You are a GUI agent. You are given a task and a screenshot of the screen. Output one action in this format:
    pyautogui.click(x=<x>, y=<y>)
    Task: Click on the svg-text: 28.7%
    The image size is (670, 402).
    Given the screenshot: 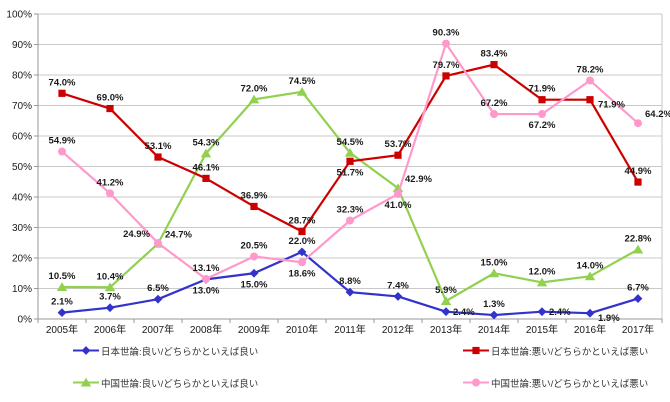 What is the action you would take?
    pyautogui.click(x=302, y=220)
    